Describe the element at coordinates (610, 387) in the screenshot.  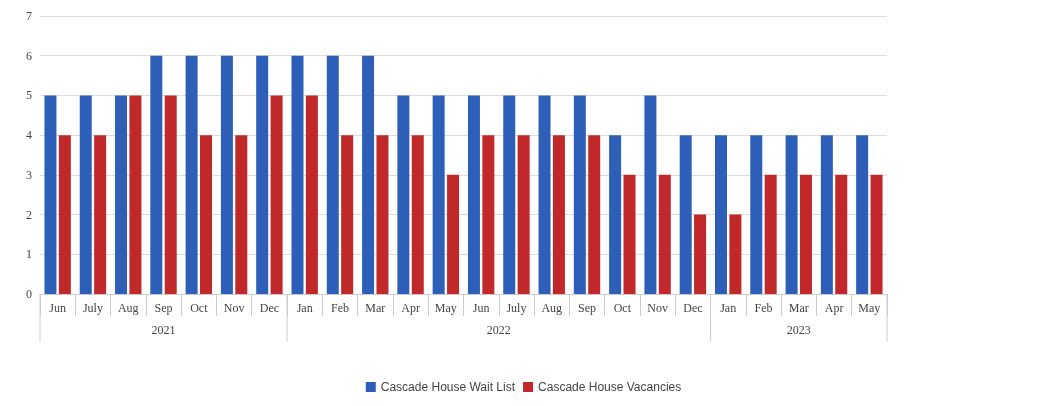
I see `legend-label: Cascade House Vacancies` at that location.